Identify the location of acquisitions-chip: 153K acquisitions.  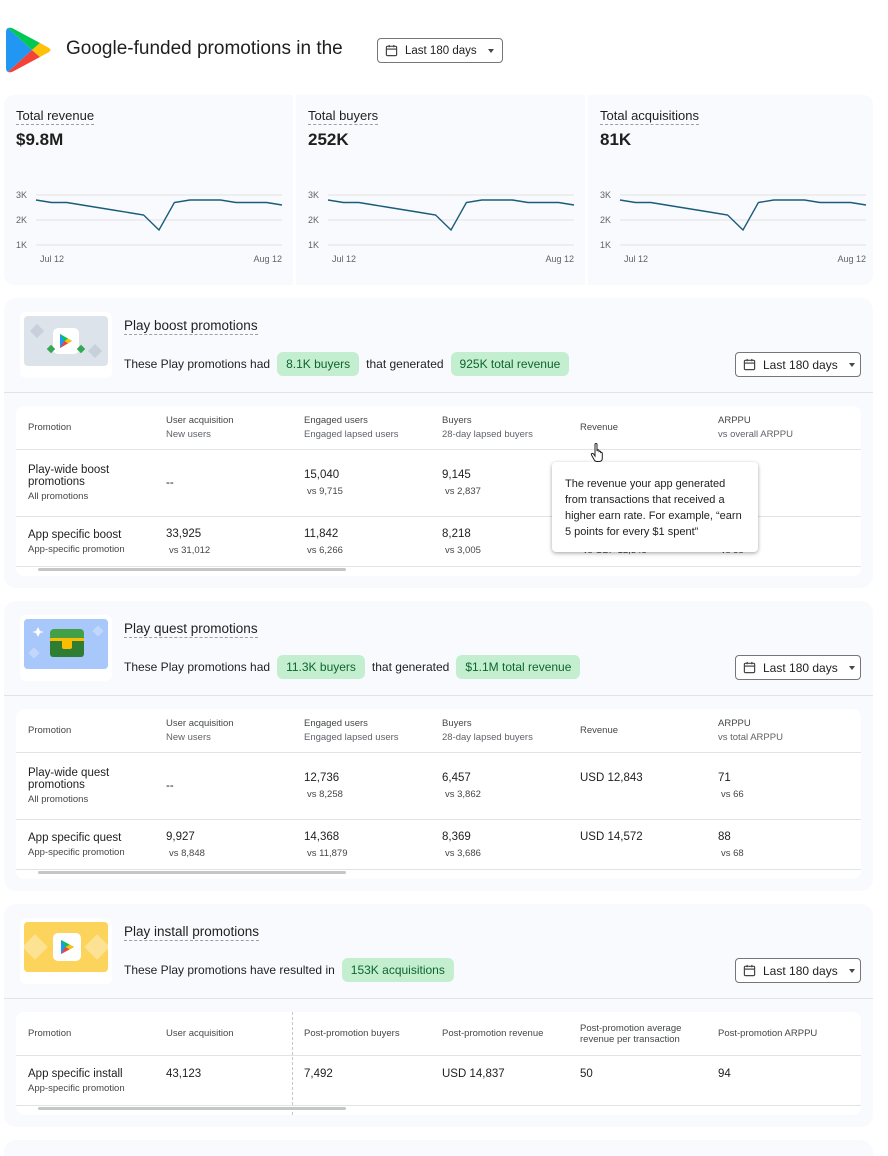
(397, 970).